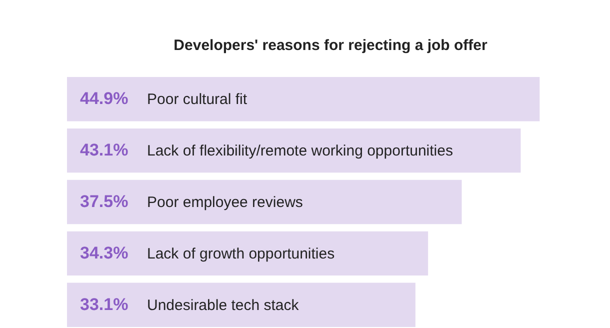  I want to click on y-tick-label: Poor cultural fit, so click(197, 99).